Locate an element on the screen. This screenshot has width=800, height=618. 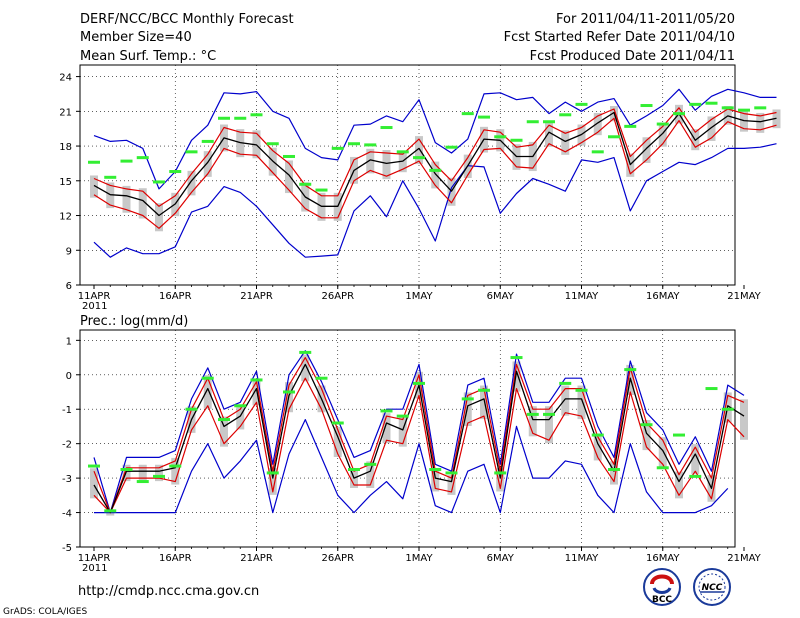
temp-xtick-label: 11MAY is located at coordinates (582, 296).